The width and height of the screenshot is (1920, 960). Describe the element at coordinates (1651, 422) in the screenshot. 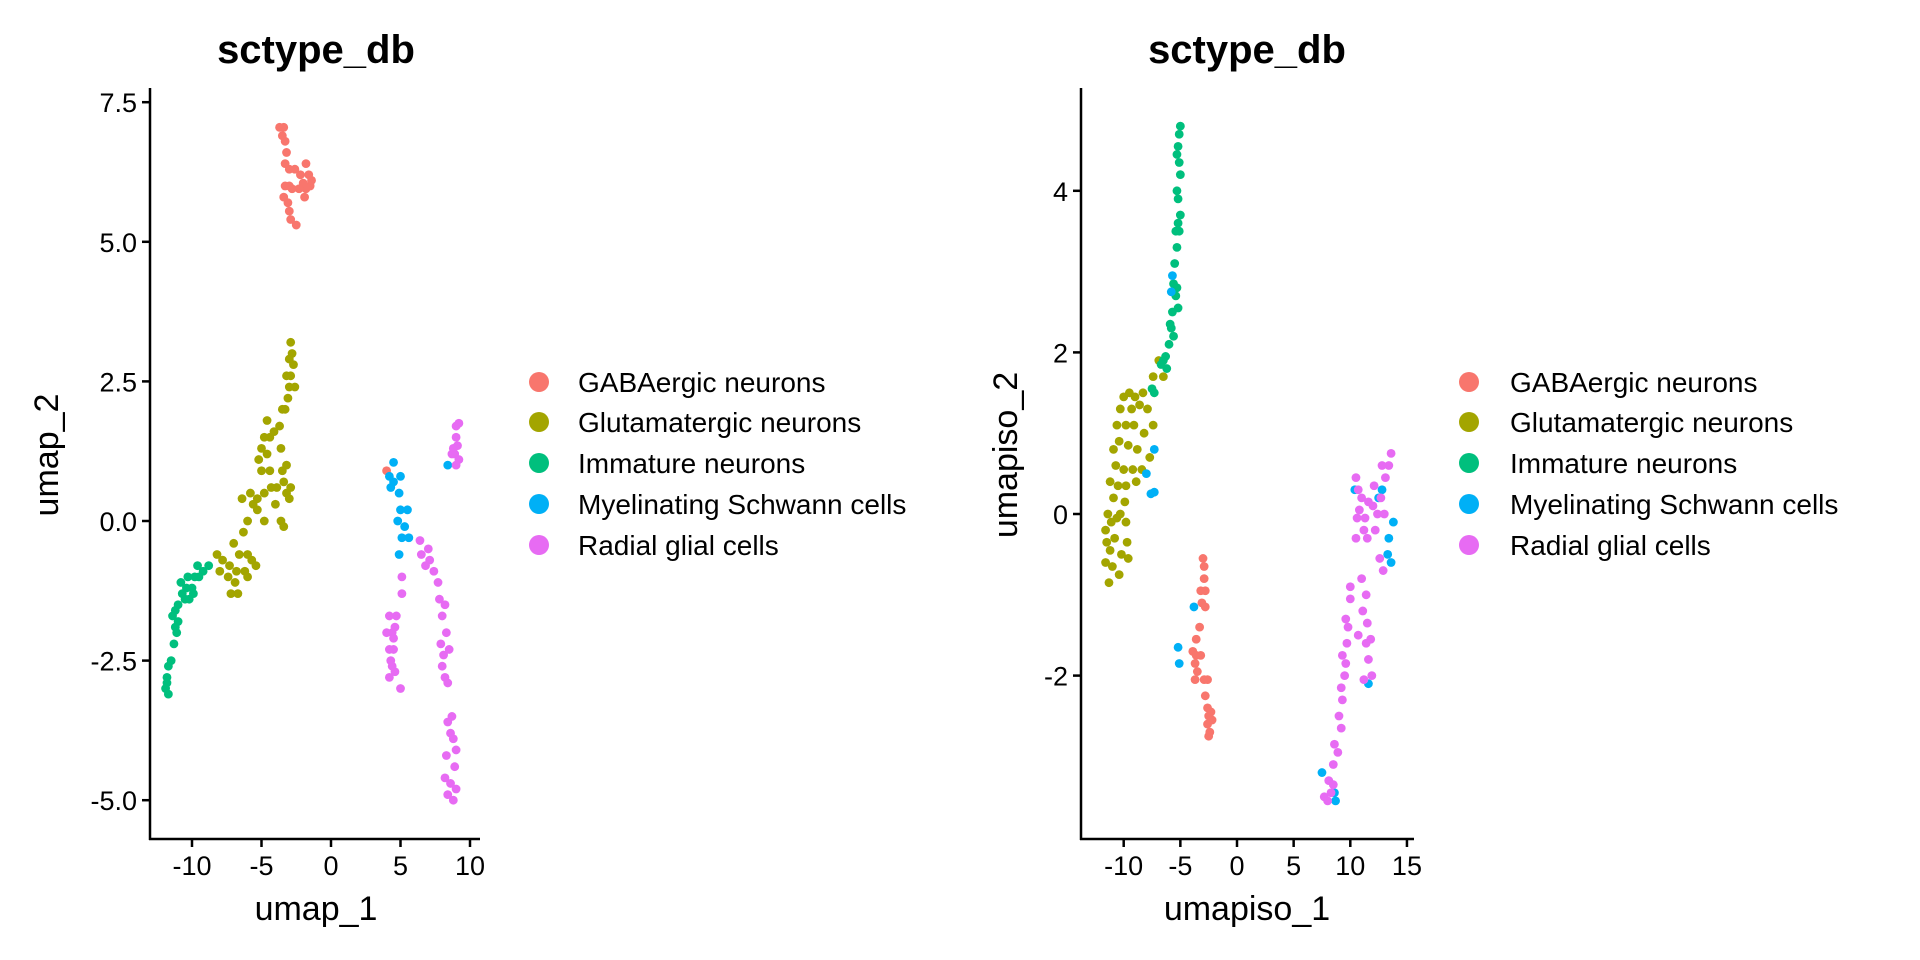

I see `legend-label: Glutamatergic neurons` at that location.